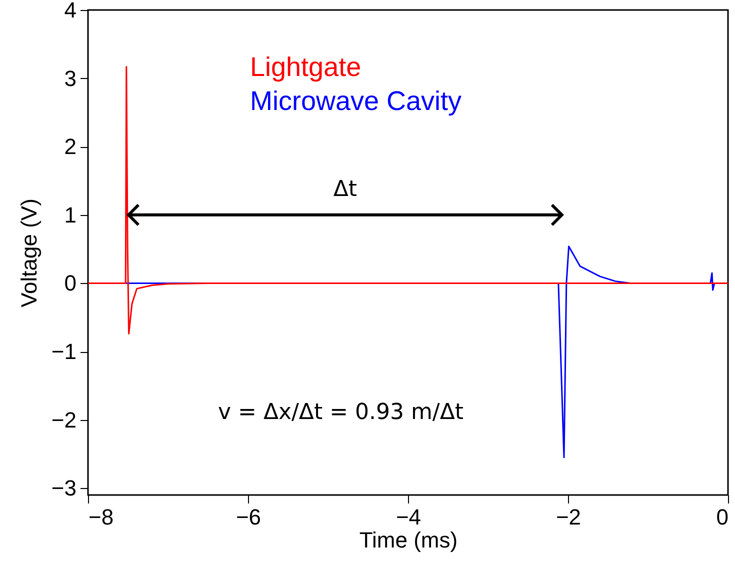  What do you see at coordinates (63, 488) in the screenshot?
I see `y-tick-label: −3` at bounding box center [63, 488].